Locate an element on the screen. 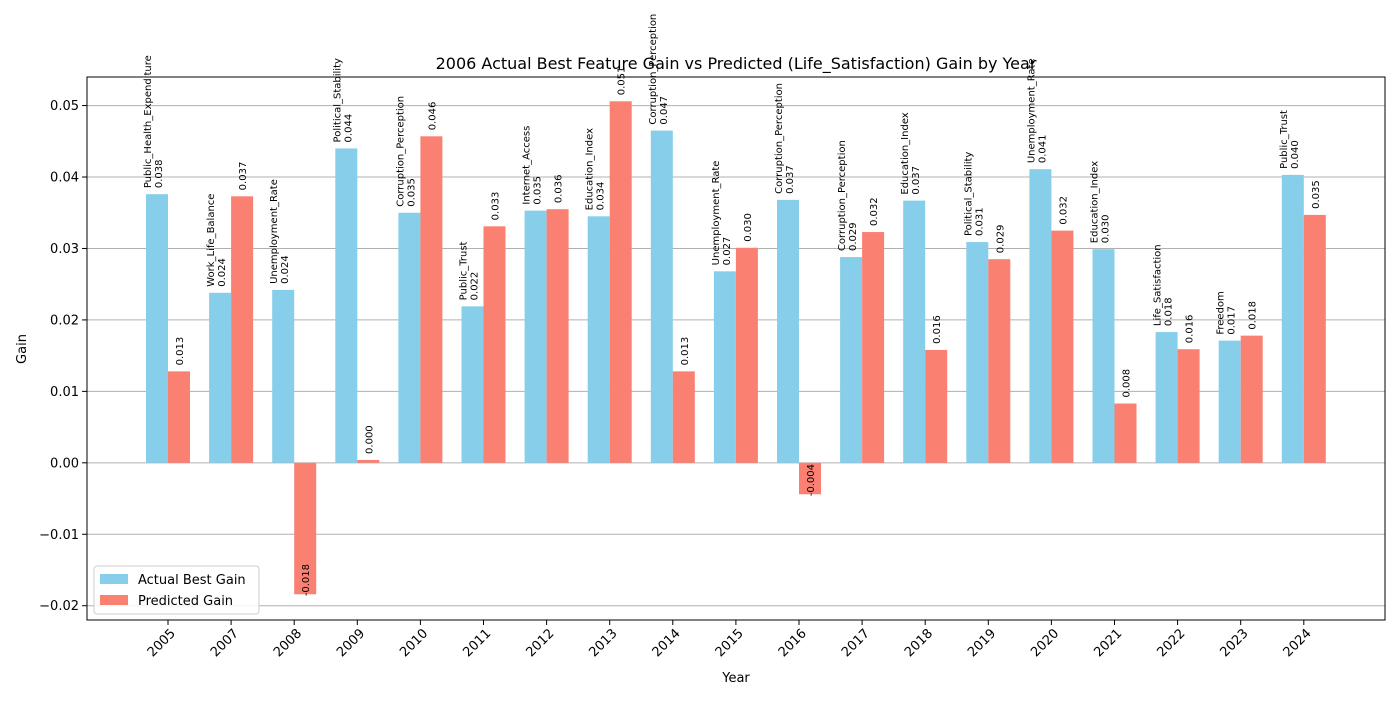 The width and height of the screenshot is (1400, 704). x-tick-label: 2014 is located at coordinates (667, 643).